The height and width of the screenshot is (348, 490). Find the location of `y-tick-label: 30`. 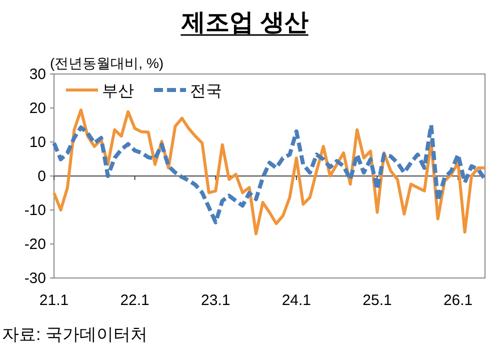

y-tick-label: 30 is located at coordinates (37, 74).